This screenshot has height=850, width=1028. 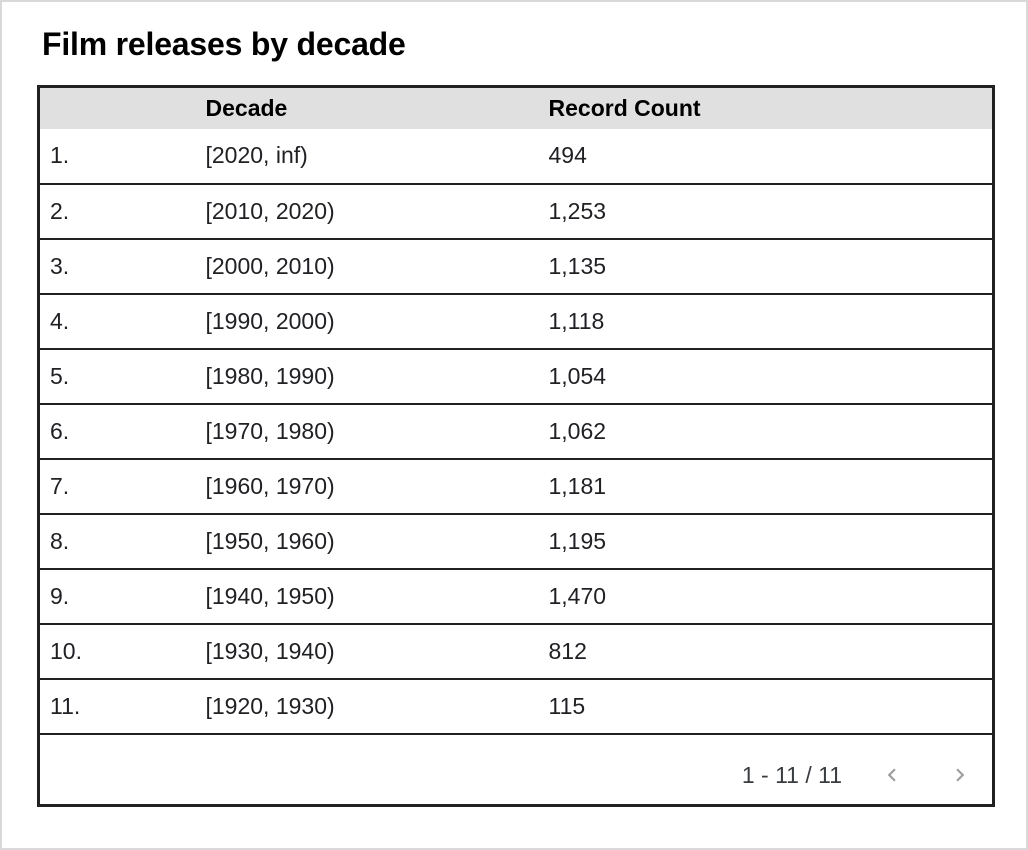 What do you see at coordinates (377, 211) in the screenshot?
I see `decade-cell: [2010, 2020)` at bounding box center [377, 211].